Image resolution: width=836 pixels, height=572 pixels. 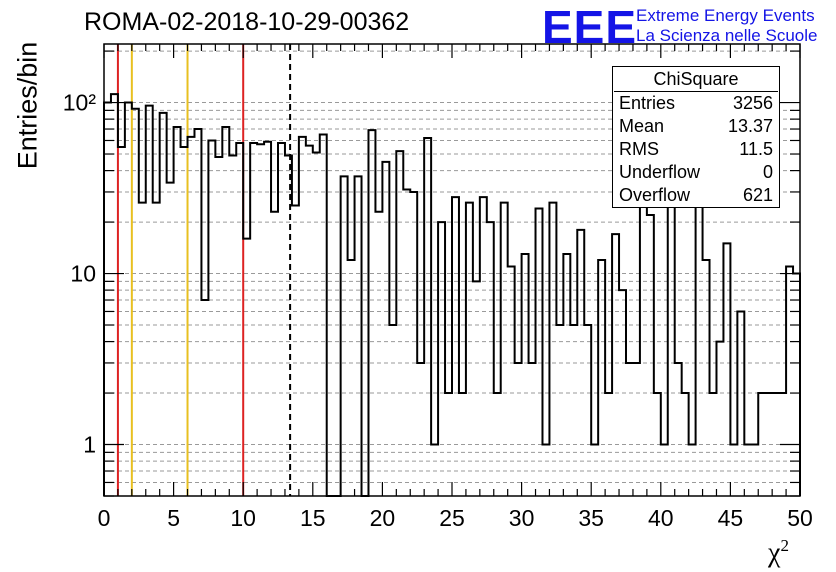 I want to click on y-tick-label: 1, so click(x=89, y=445).